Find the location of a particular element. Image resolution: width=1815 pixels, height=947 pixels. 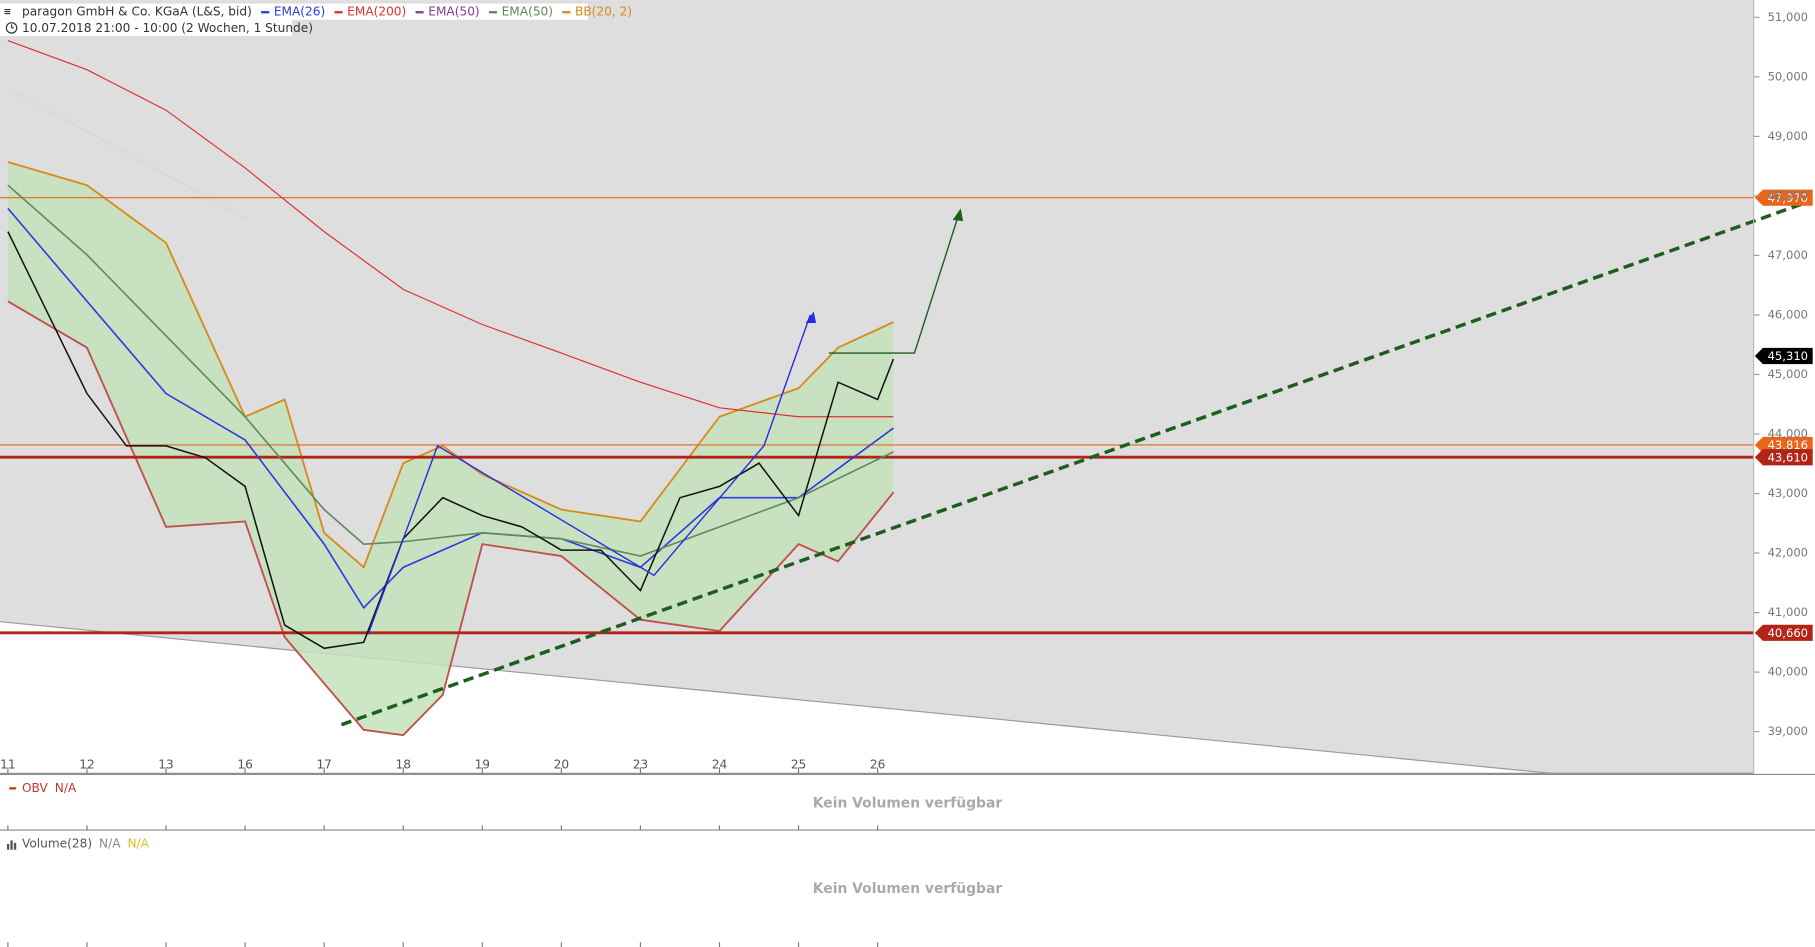

subtitle-background is located at coordinates (146, 27).